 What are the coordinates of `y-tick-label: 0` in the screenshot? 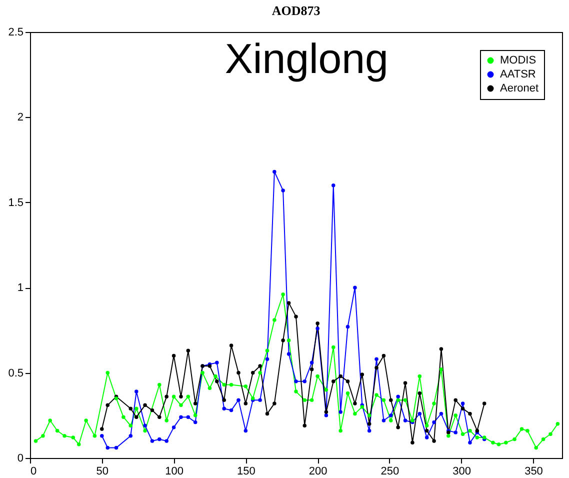 It's located at (20, 458).